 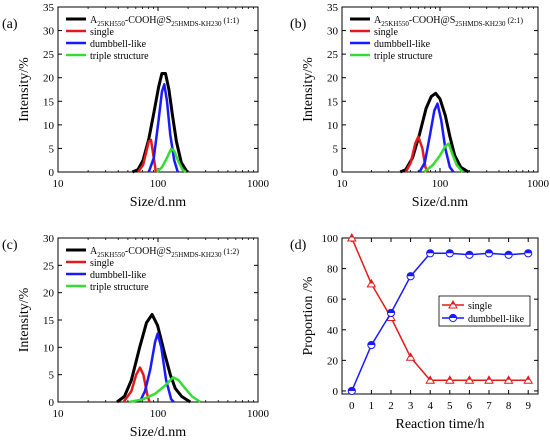 What do you see at coordinates (330, 239) in the screenshot?
I see `y-tick-label: 100` at bounding box center [330, 239].